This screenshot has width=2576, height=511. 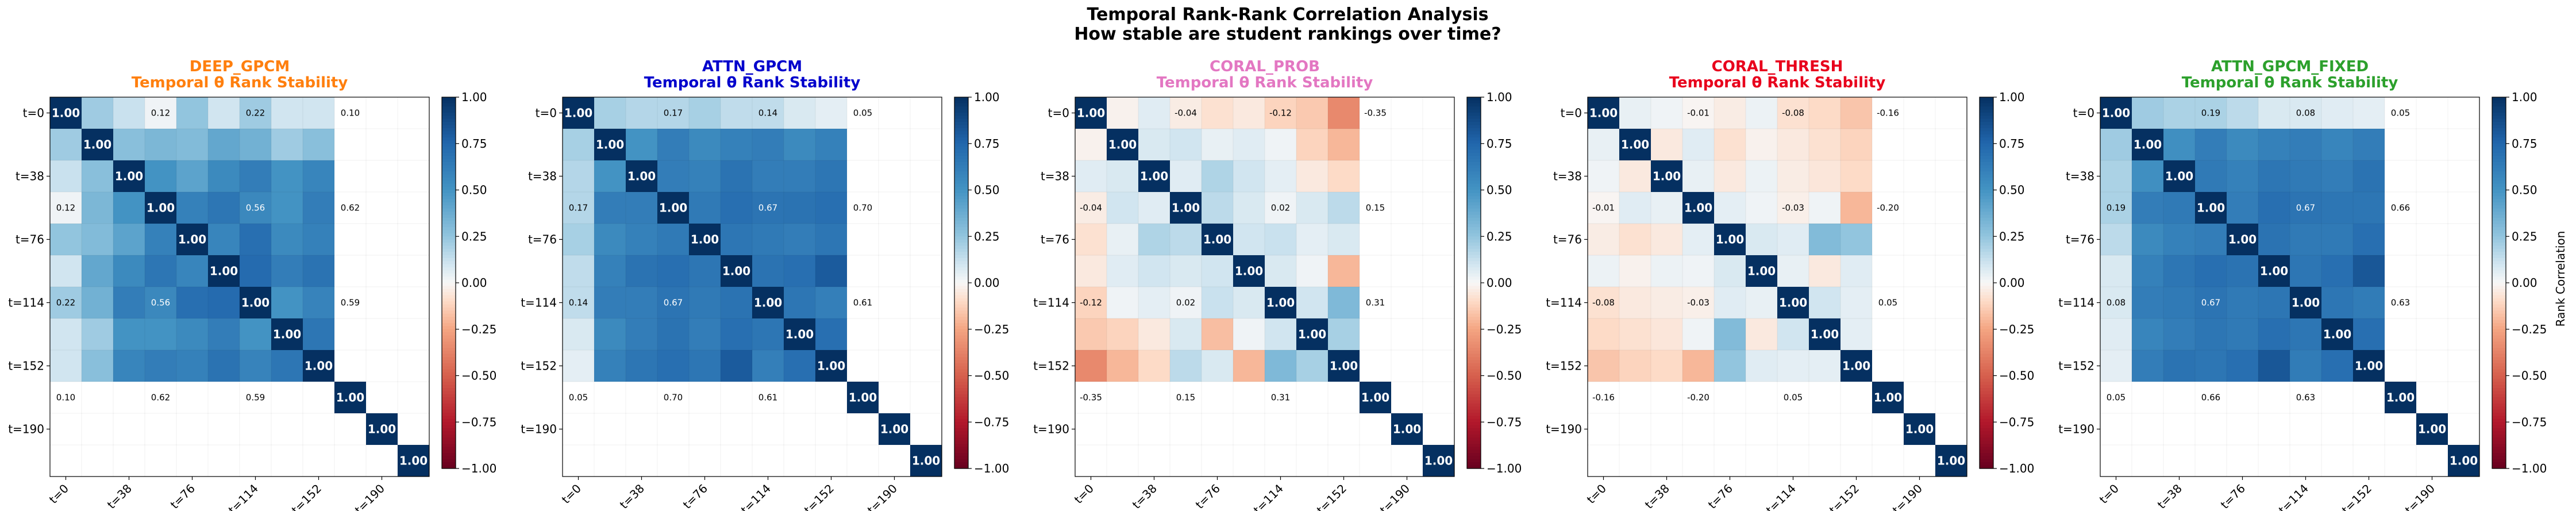 I want to click on cell-value-label: -0.08, so click(x=1793, y=113).